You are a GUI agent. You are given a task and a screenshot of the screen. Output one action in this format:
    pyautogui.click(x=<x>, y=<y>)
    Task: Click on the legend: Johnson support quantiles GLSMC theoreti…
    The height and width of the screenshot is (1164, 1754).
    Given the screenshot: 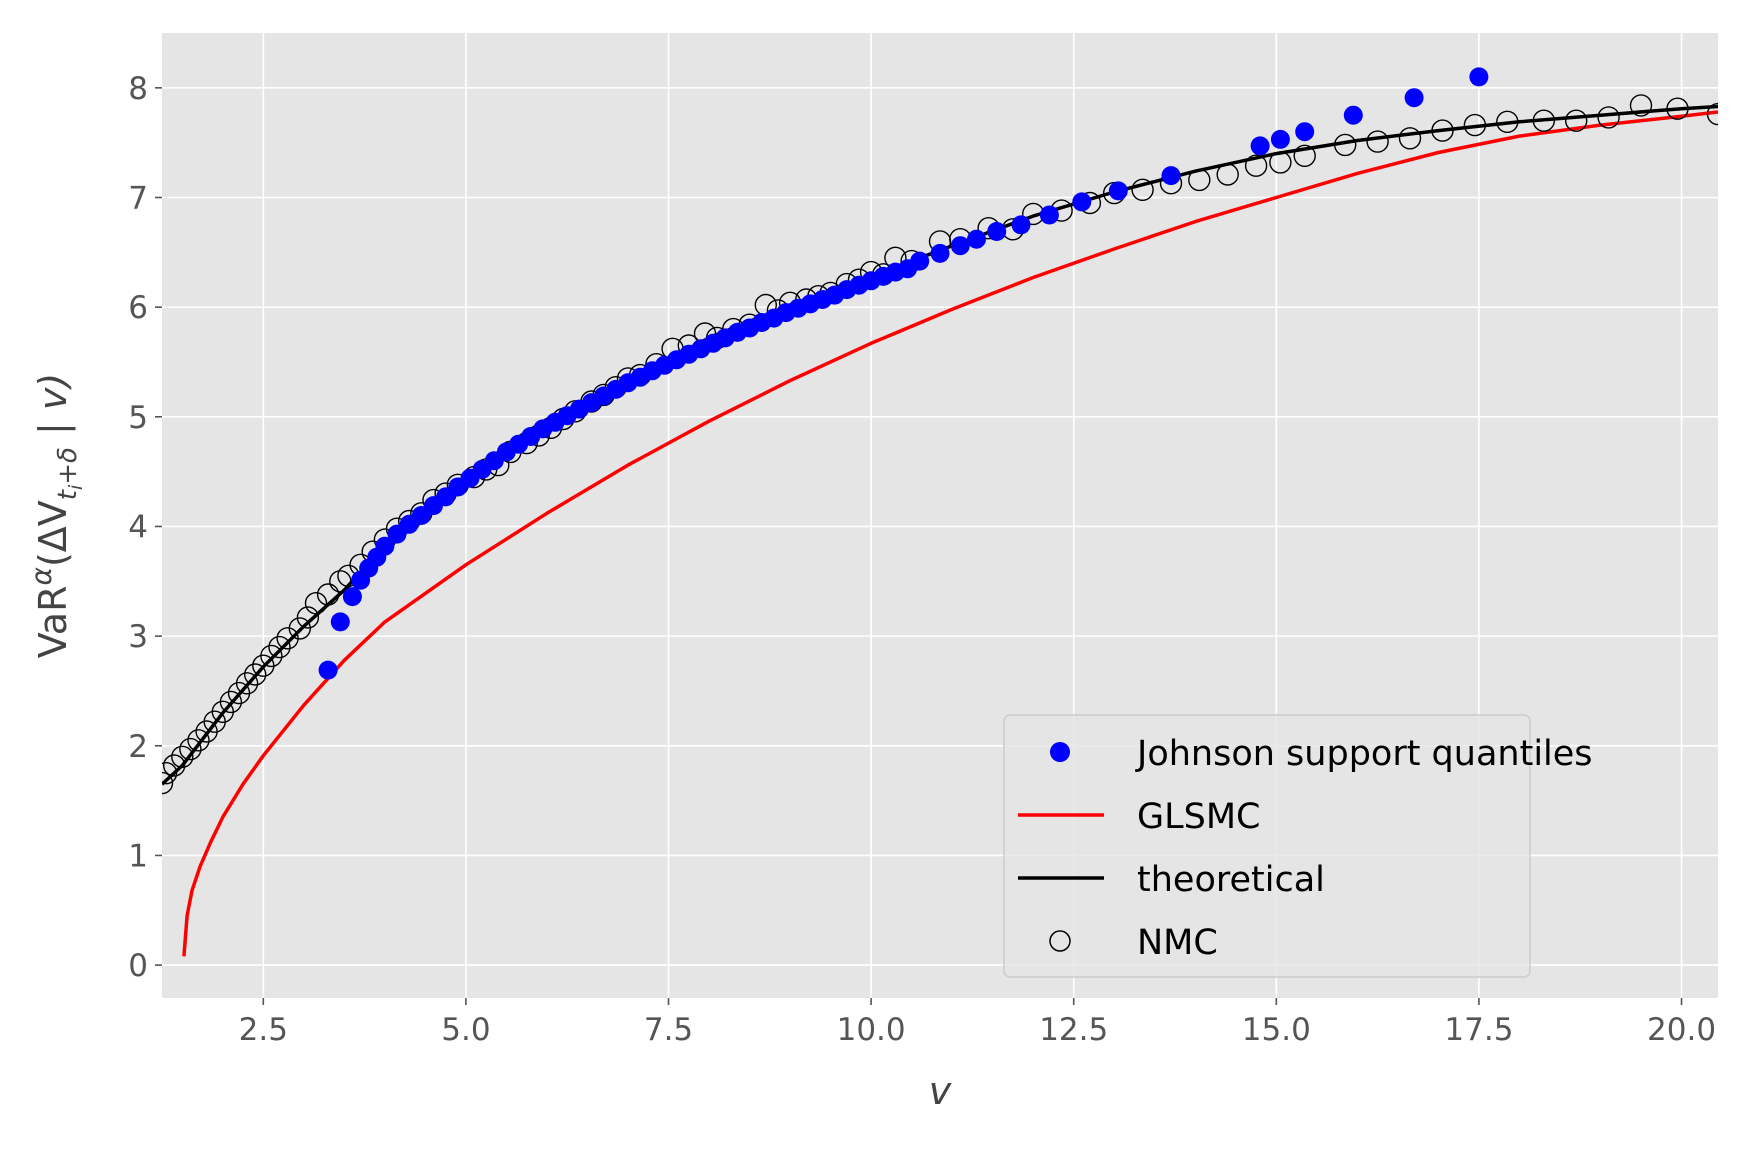 What is the action you would take?
    pyautogui.click(x=1298, y=846)
    